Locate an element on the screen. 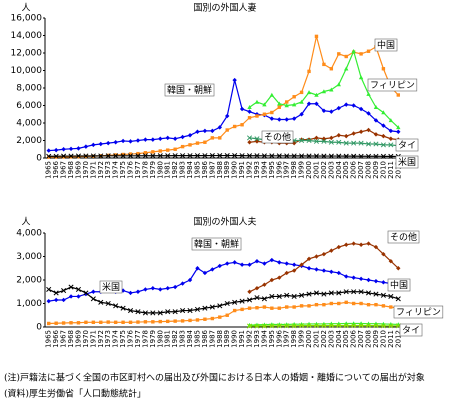  y-tick-label: 16,000 is located at coordinates (27, 19).